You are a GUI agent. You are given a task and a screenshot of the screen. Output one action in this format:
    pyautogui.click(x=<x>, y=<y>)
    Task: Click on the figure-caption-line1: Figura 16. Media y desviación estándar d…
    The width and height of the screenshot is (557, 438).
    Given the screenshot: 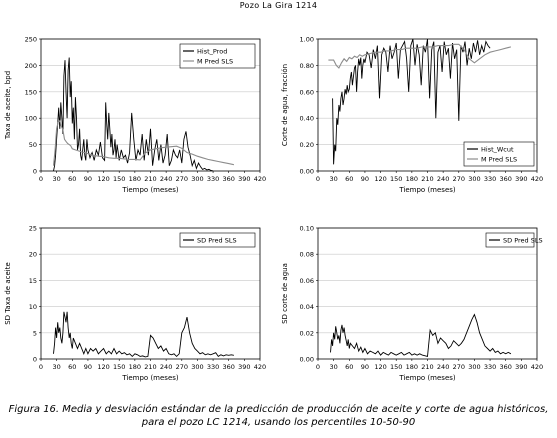 What is the action you would take?
    pyautogui.click(x=278, y=409)
    